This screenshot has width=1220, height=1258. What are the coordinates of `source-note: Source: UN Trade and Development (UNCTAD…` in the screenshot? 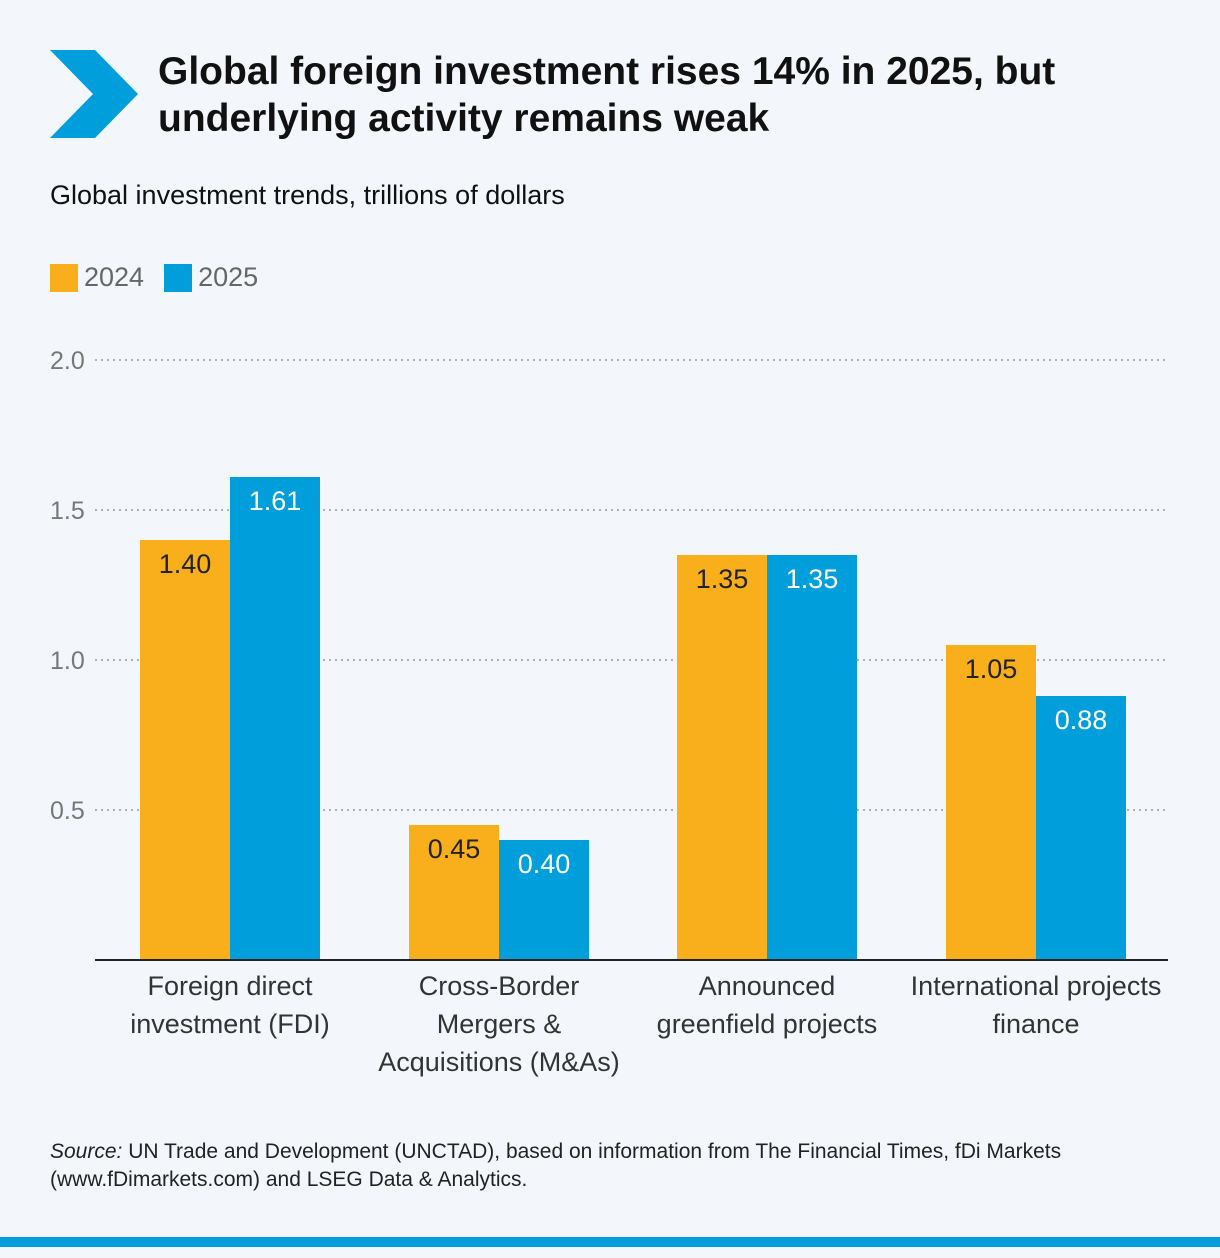 It's located at (615, 1166).